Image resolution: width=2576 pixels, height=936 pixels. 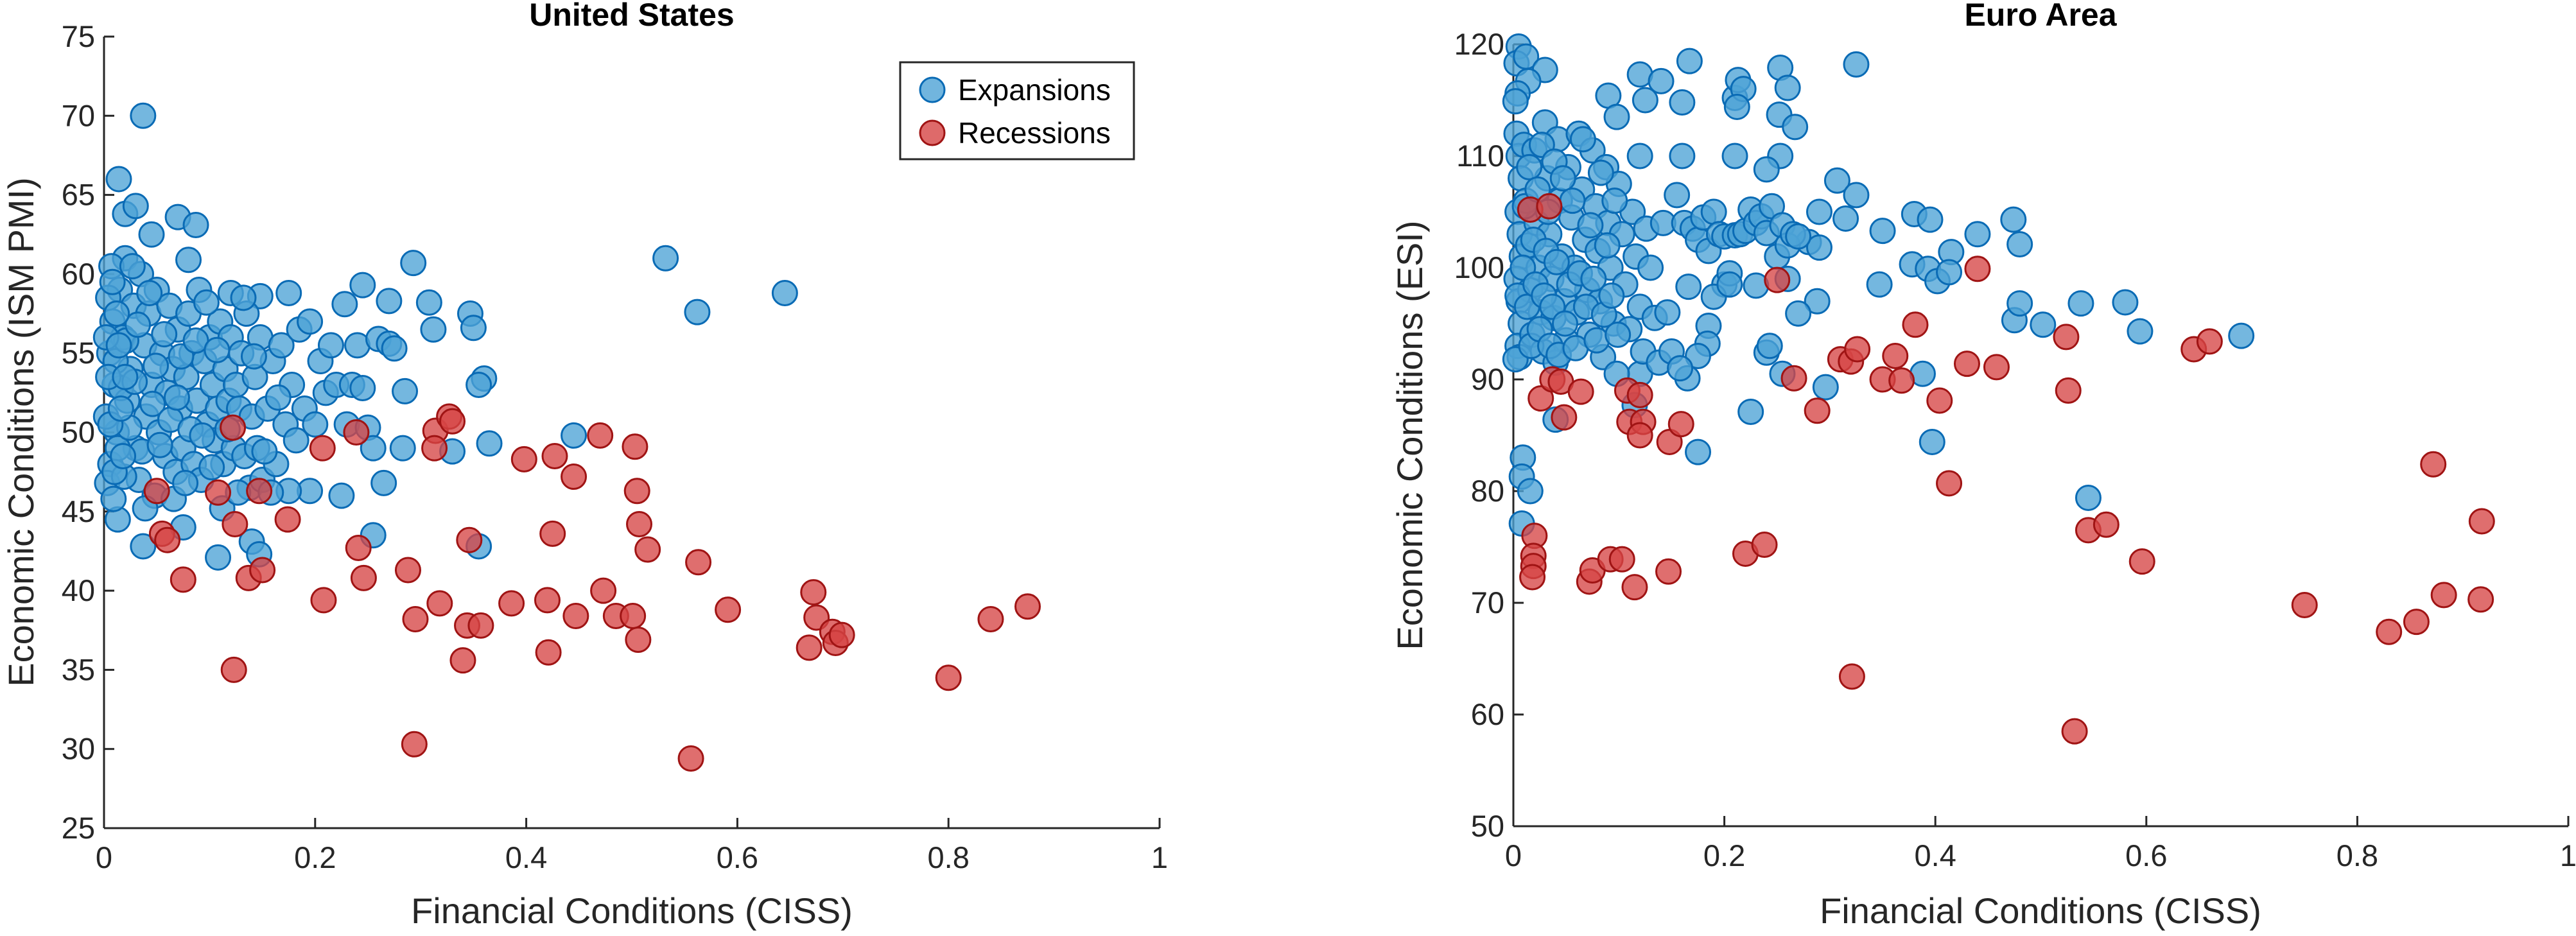 I want to click on euro-x-tick-label: 0.8, so click(x=2357, y=855).